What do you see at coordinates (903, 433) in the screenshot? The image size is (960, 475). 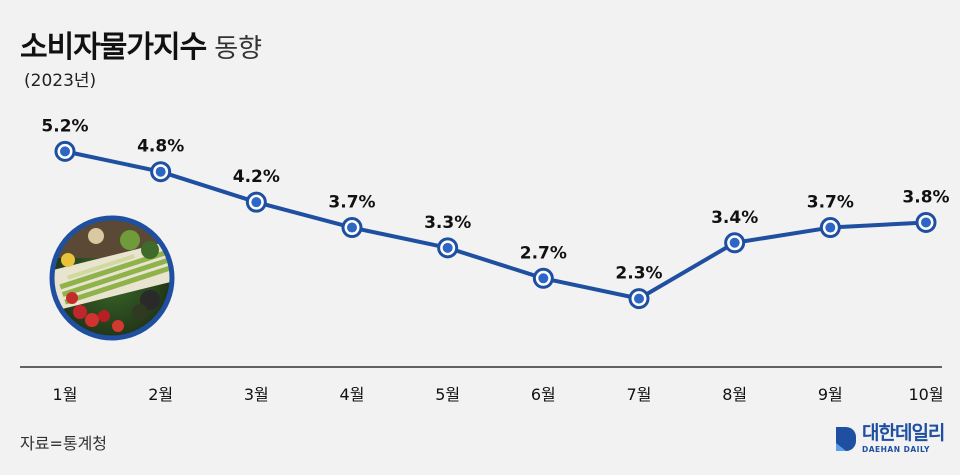 I see `brand-name: 대한데일리` at bounding box center [903, 433].